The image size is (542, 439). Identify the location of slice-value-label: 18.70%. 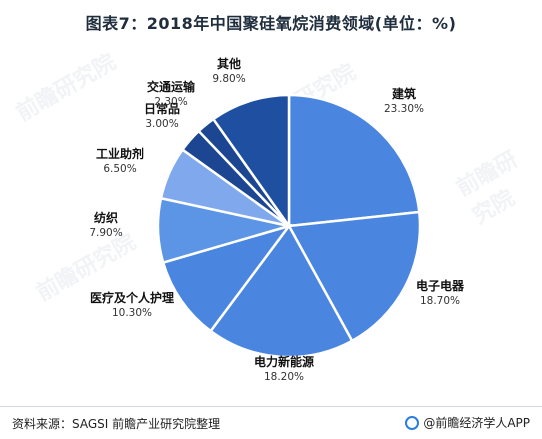
(440, 301).